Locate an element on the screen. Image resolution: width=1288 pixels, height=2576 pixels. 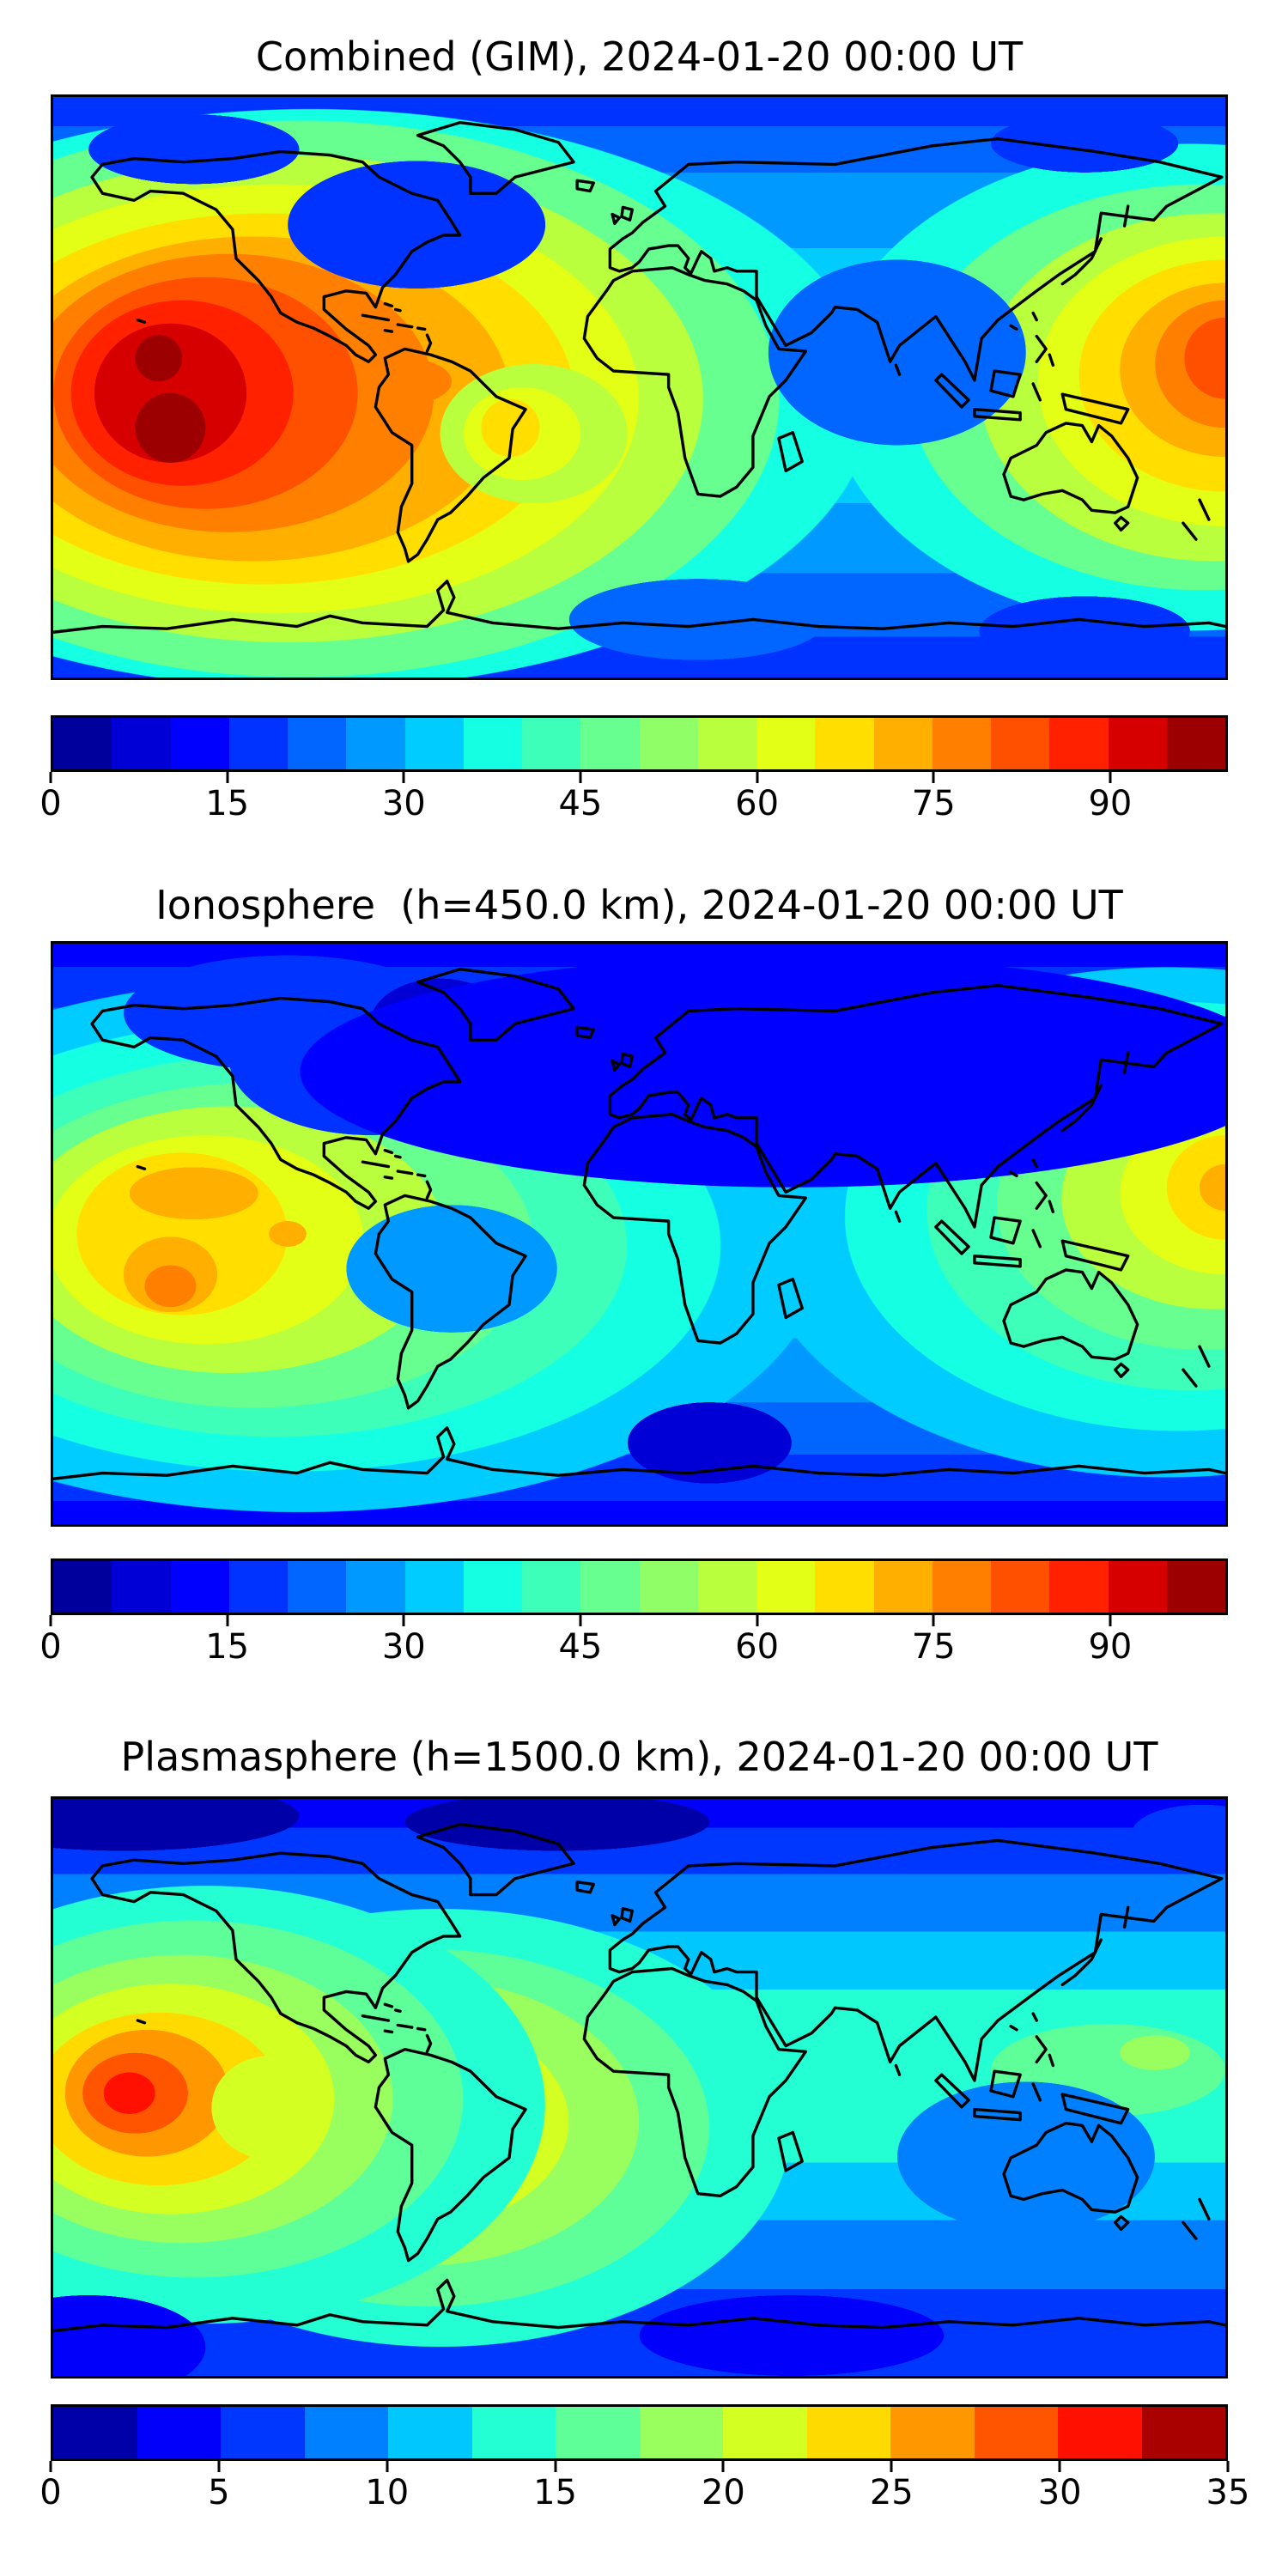
panel1-colorbar is located at coordinates (640, 744).